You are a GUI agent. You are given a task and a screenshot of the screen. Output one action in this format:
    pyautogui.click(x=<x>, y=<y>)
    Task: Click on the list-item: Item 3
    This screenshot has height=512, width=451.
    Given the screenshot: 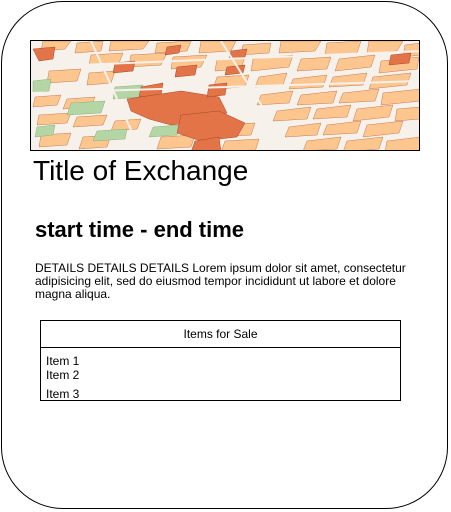 What is the action you would take?
    pyautogui.click(x=63, y=394)
    